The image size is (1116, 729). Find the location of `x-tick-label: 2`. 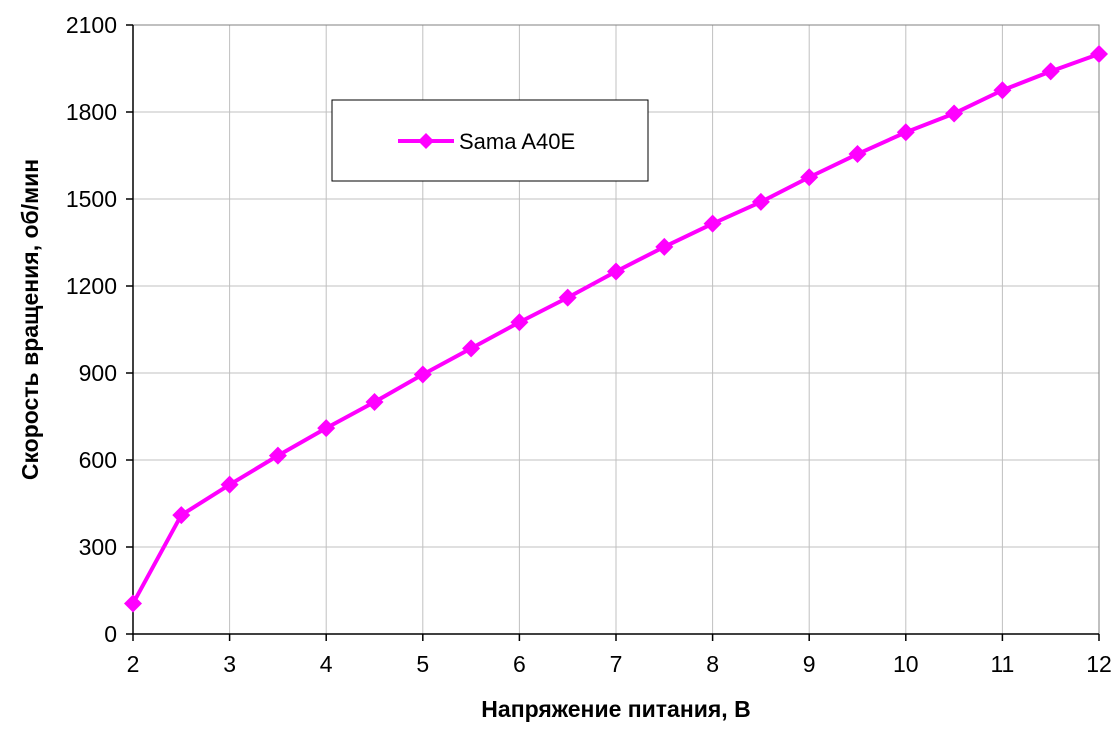

x-tick-label: 2 is located at coordinates (133, 664).